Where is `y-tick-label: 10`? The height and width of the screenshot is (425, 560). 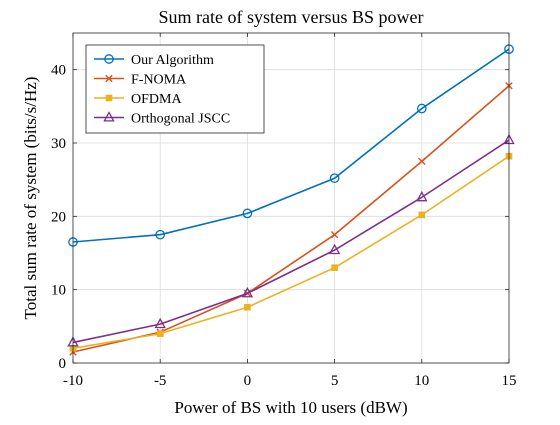 y-tick-label: 10 is located at coordinates (58, 291).